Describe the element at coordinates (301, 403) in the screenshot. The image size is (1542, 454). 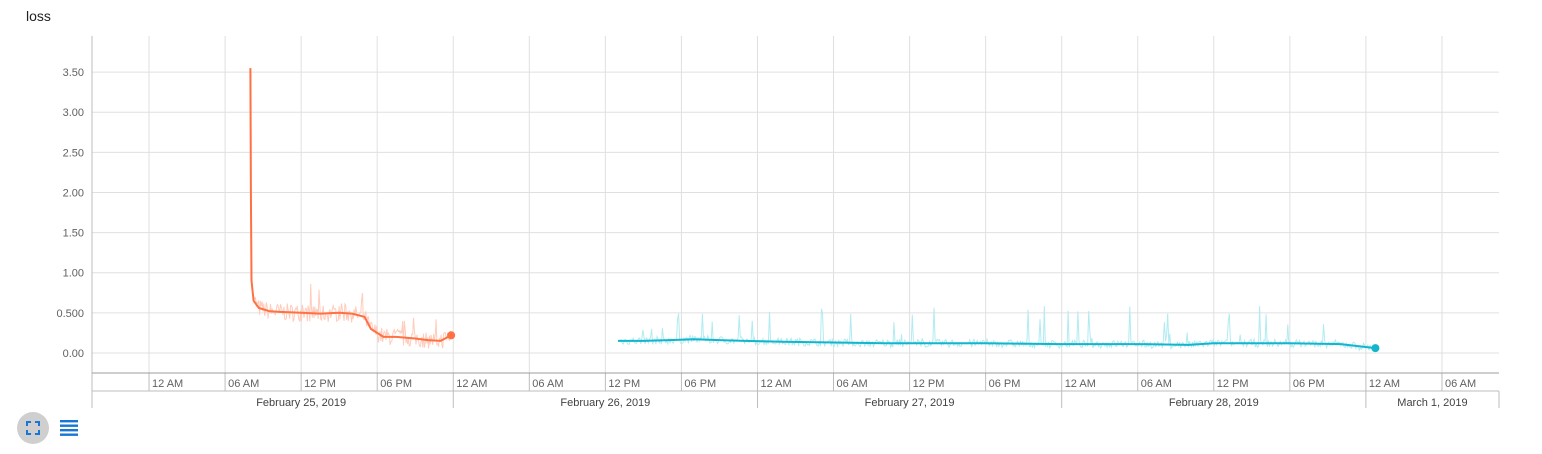
I see `date-label: February 25, 2019` at that location.